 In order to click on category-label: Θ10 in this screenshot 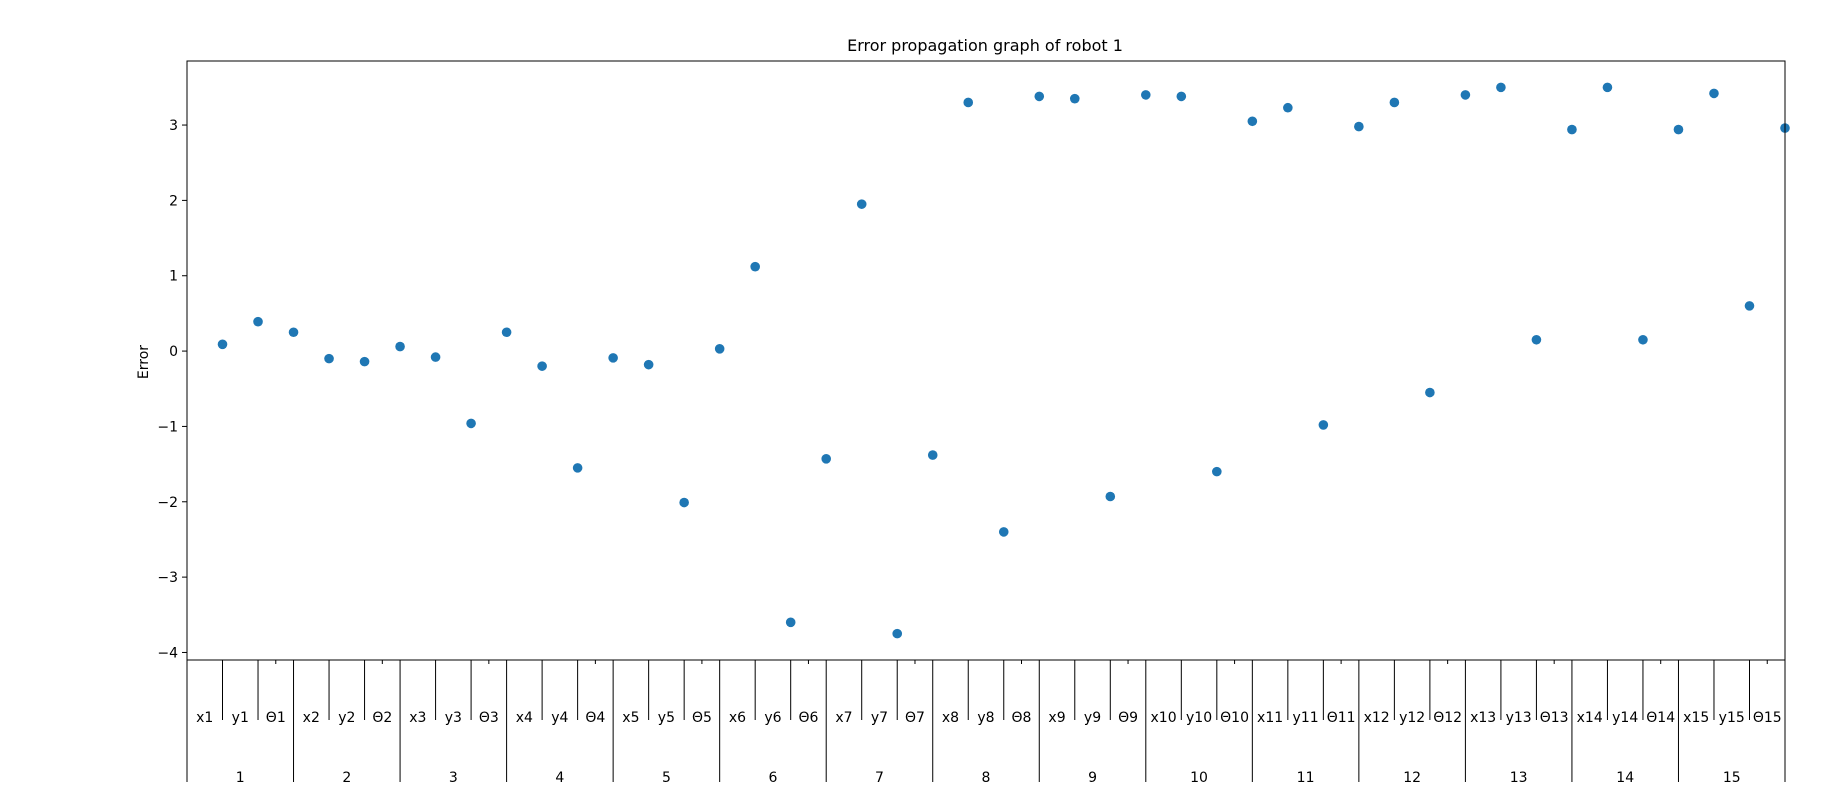, I will do `click(1234, 718)`.